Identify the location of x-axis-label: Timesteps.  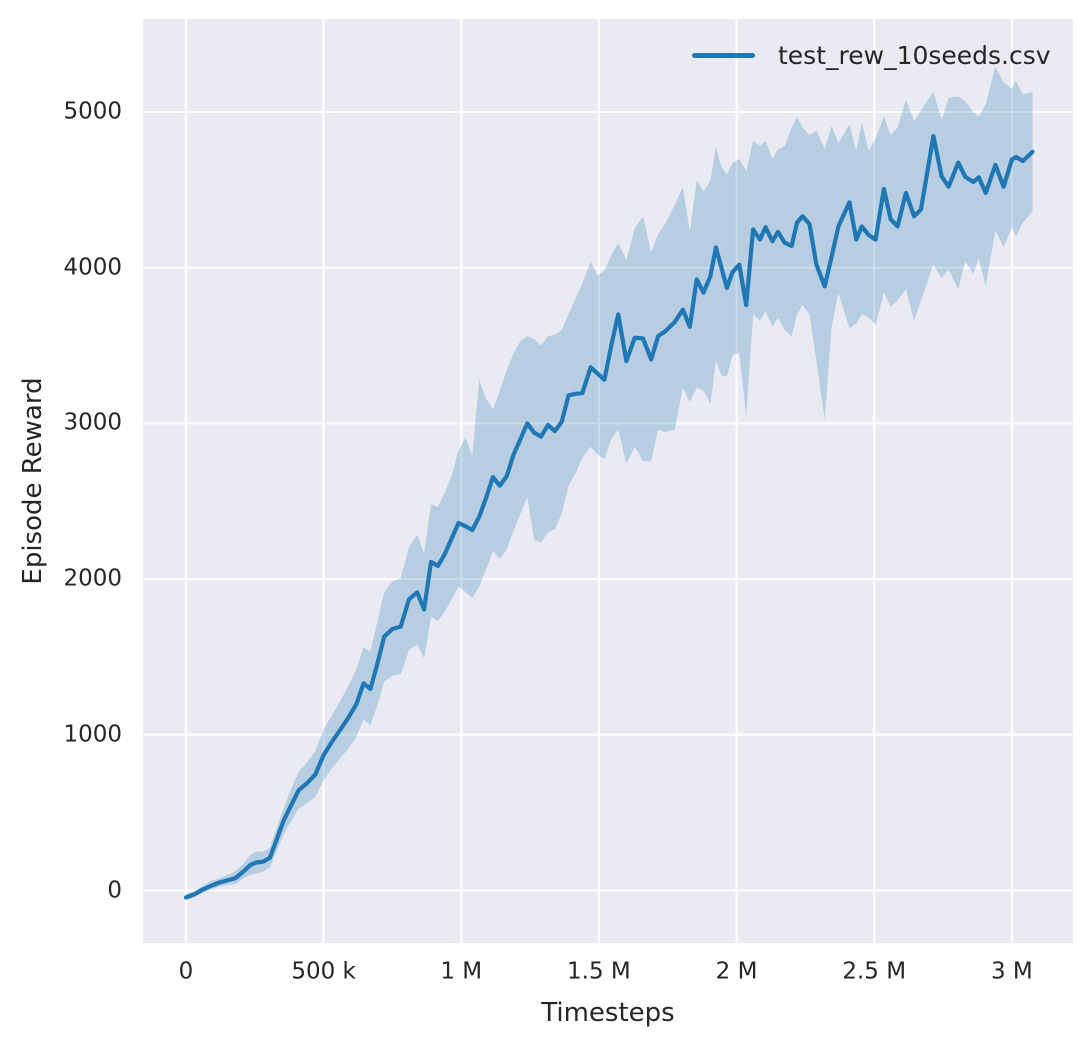
(608, 1013).